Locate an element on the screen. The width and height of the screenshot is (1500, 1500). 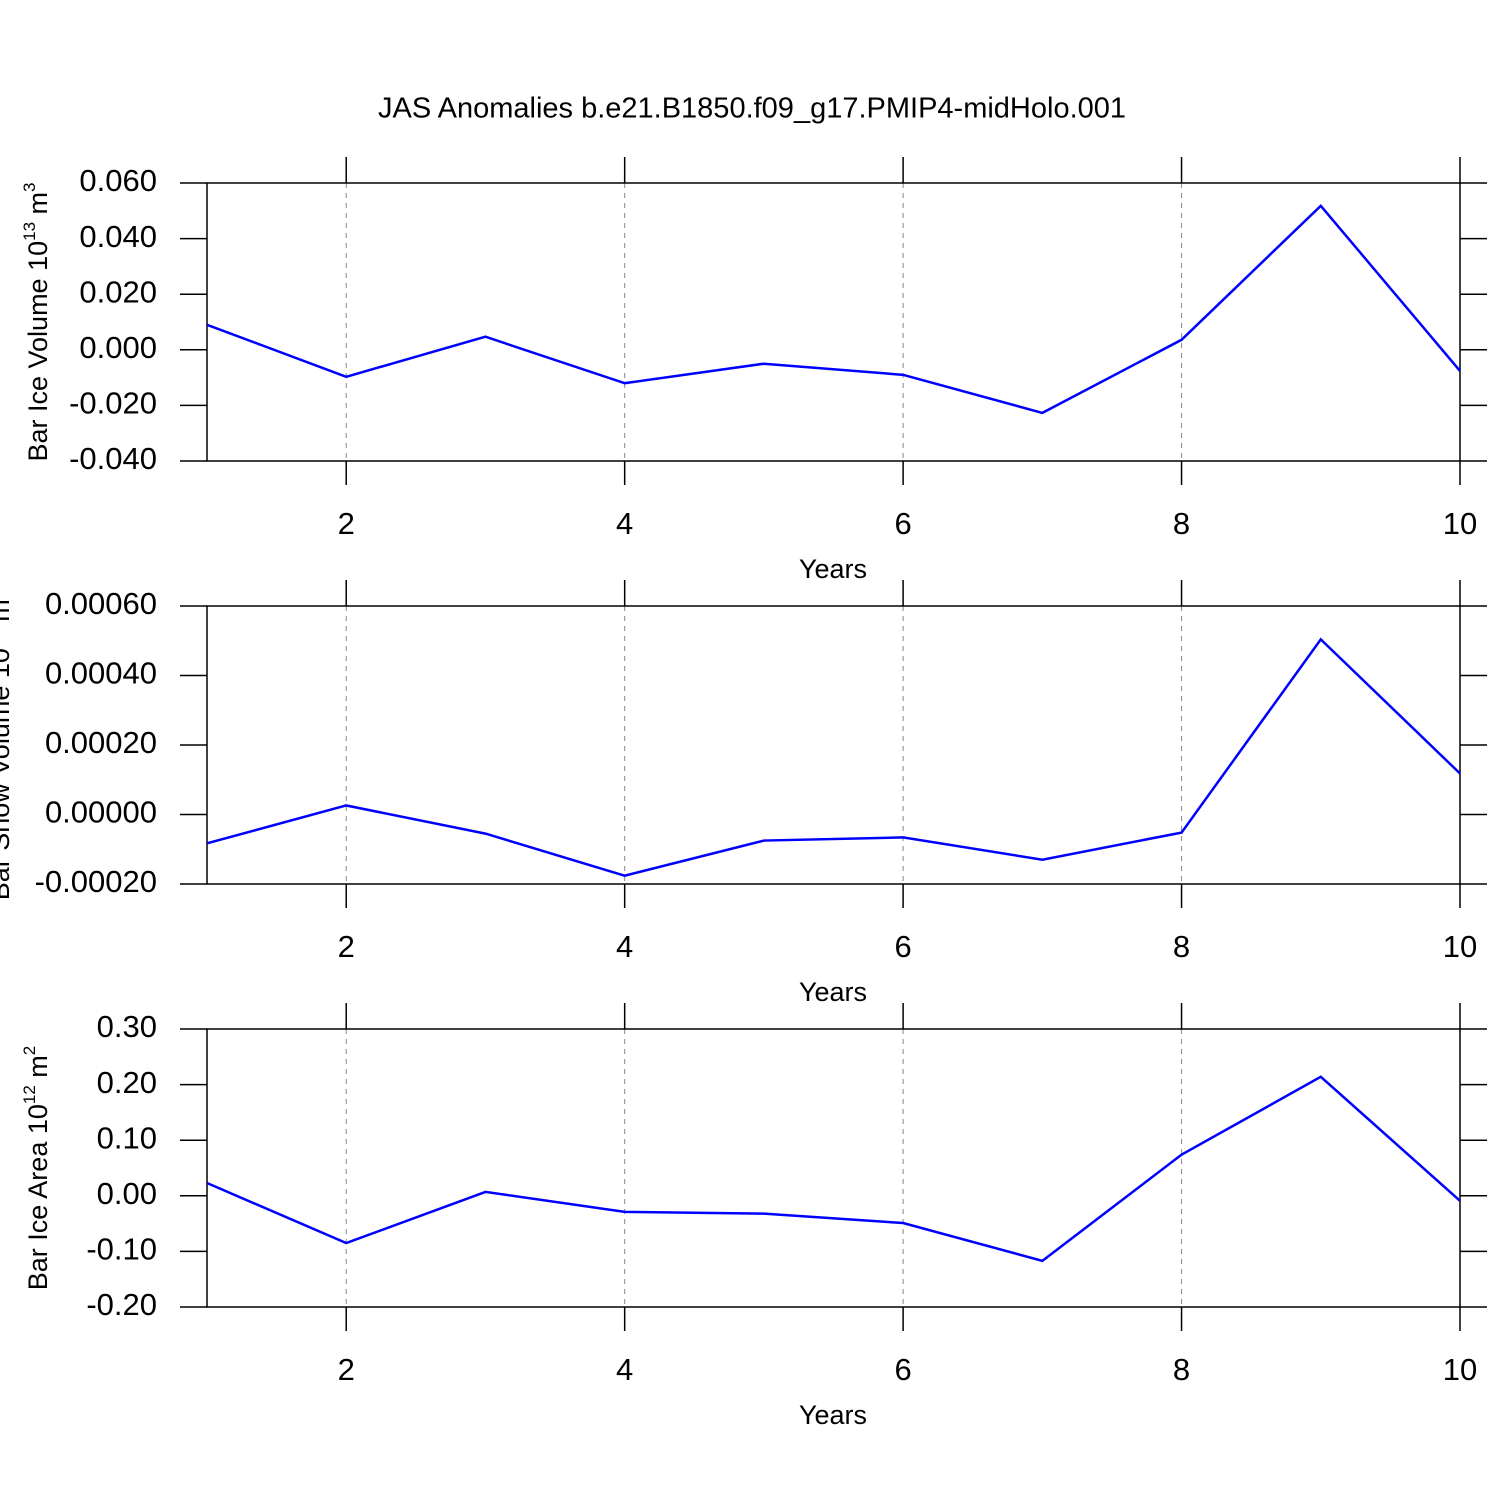
y-axis-label-part: 12 is located at coordinates (29, 1094).